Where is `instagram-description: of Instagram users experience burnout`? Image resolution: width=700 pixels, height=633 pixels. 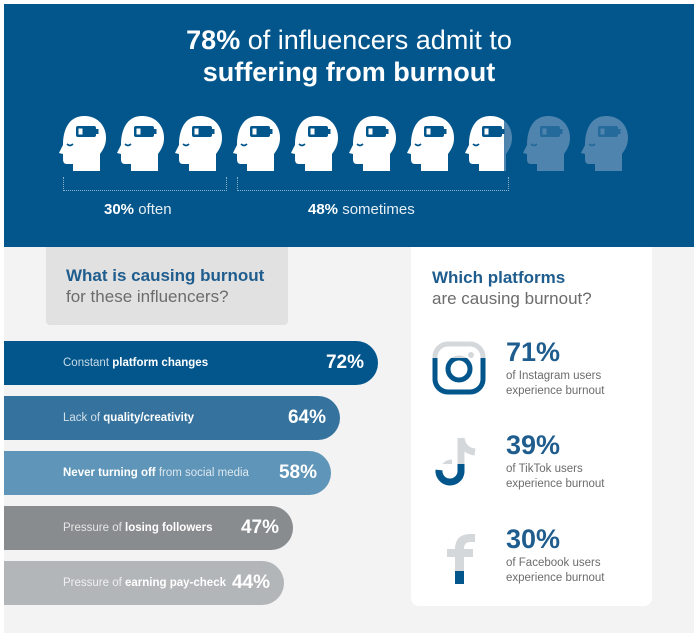
instagram-description: of Instagram users experience burnout is located at coordinates (555, 384).